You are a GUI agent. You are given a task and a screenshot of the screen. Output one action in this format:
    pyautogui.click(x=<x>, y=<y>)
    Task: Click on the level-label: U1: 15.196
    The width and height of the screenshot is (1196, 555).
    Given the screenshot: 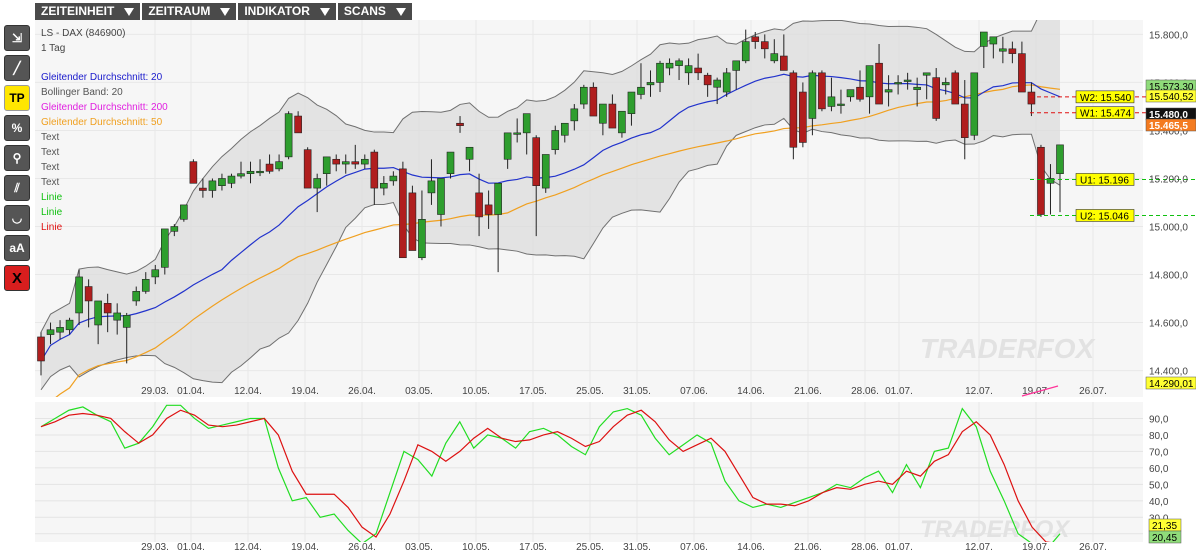 What is the action you would take?
    pyautogui.click(x=1104, y=180)
    